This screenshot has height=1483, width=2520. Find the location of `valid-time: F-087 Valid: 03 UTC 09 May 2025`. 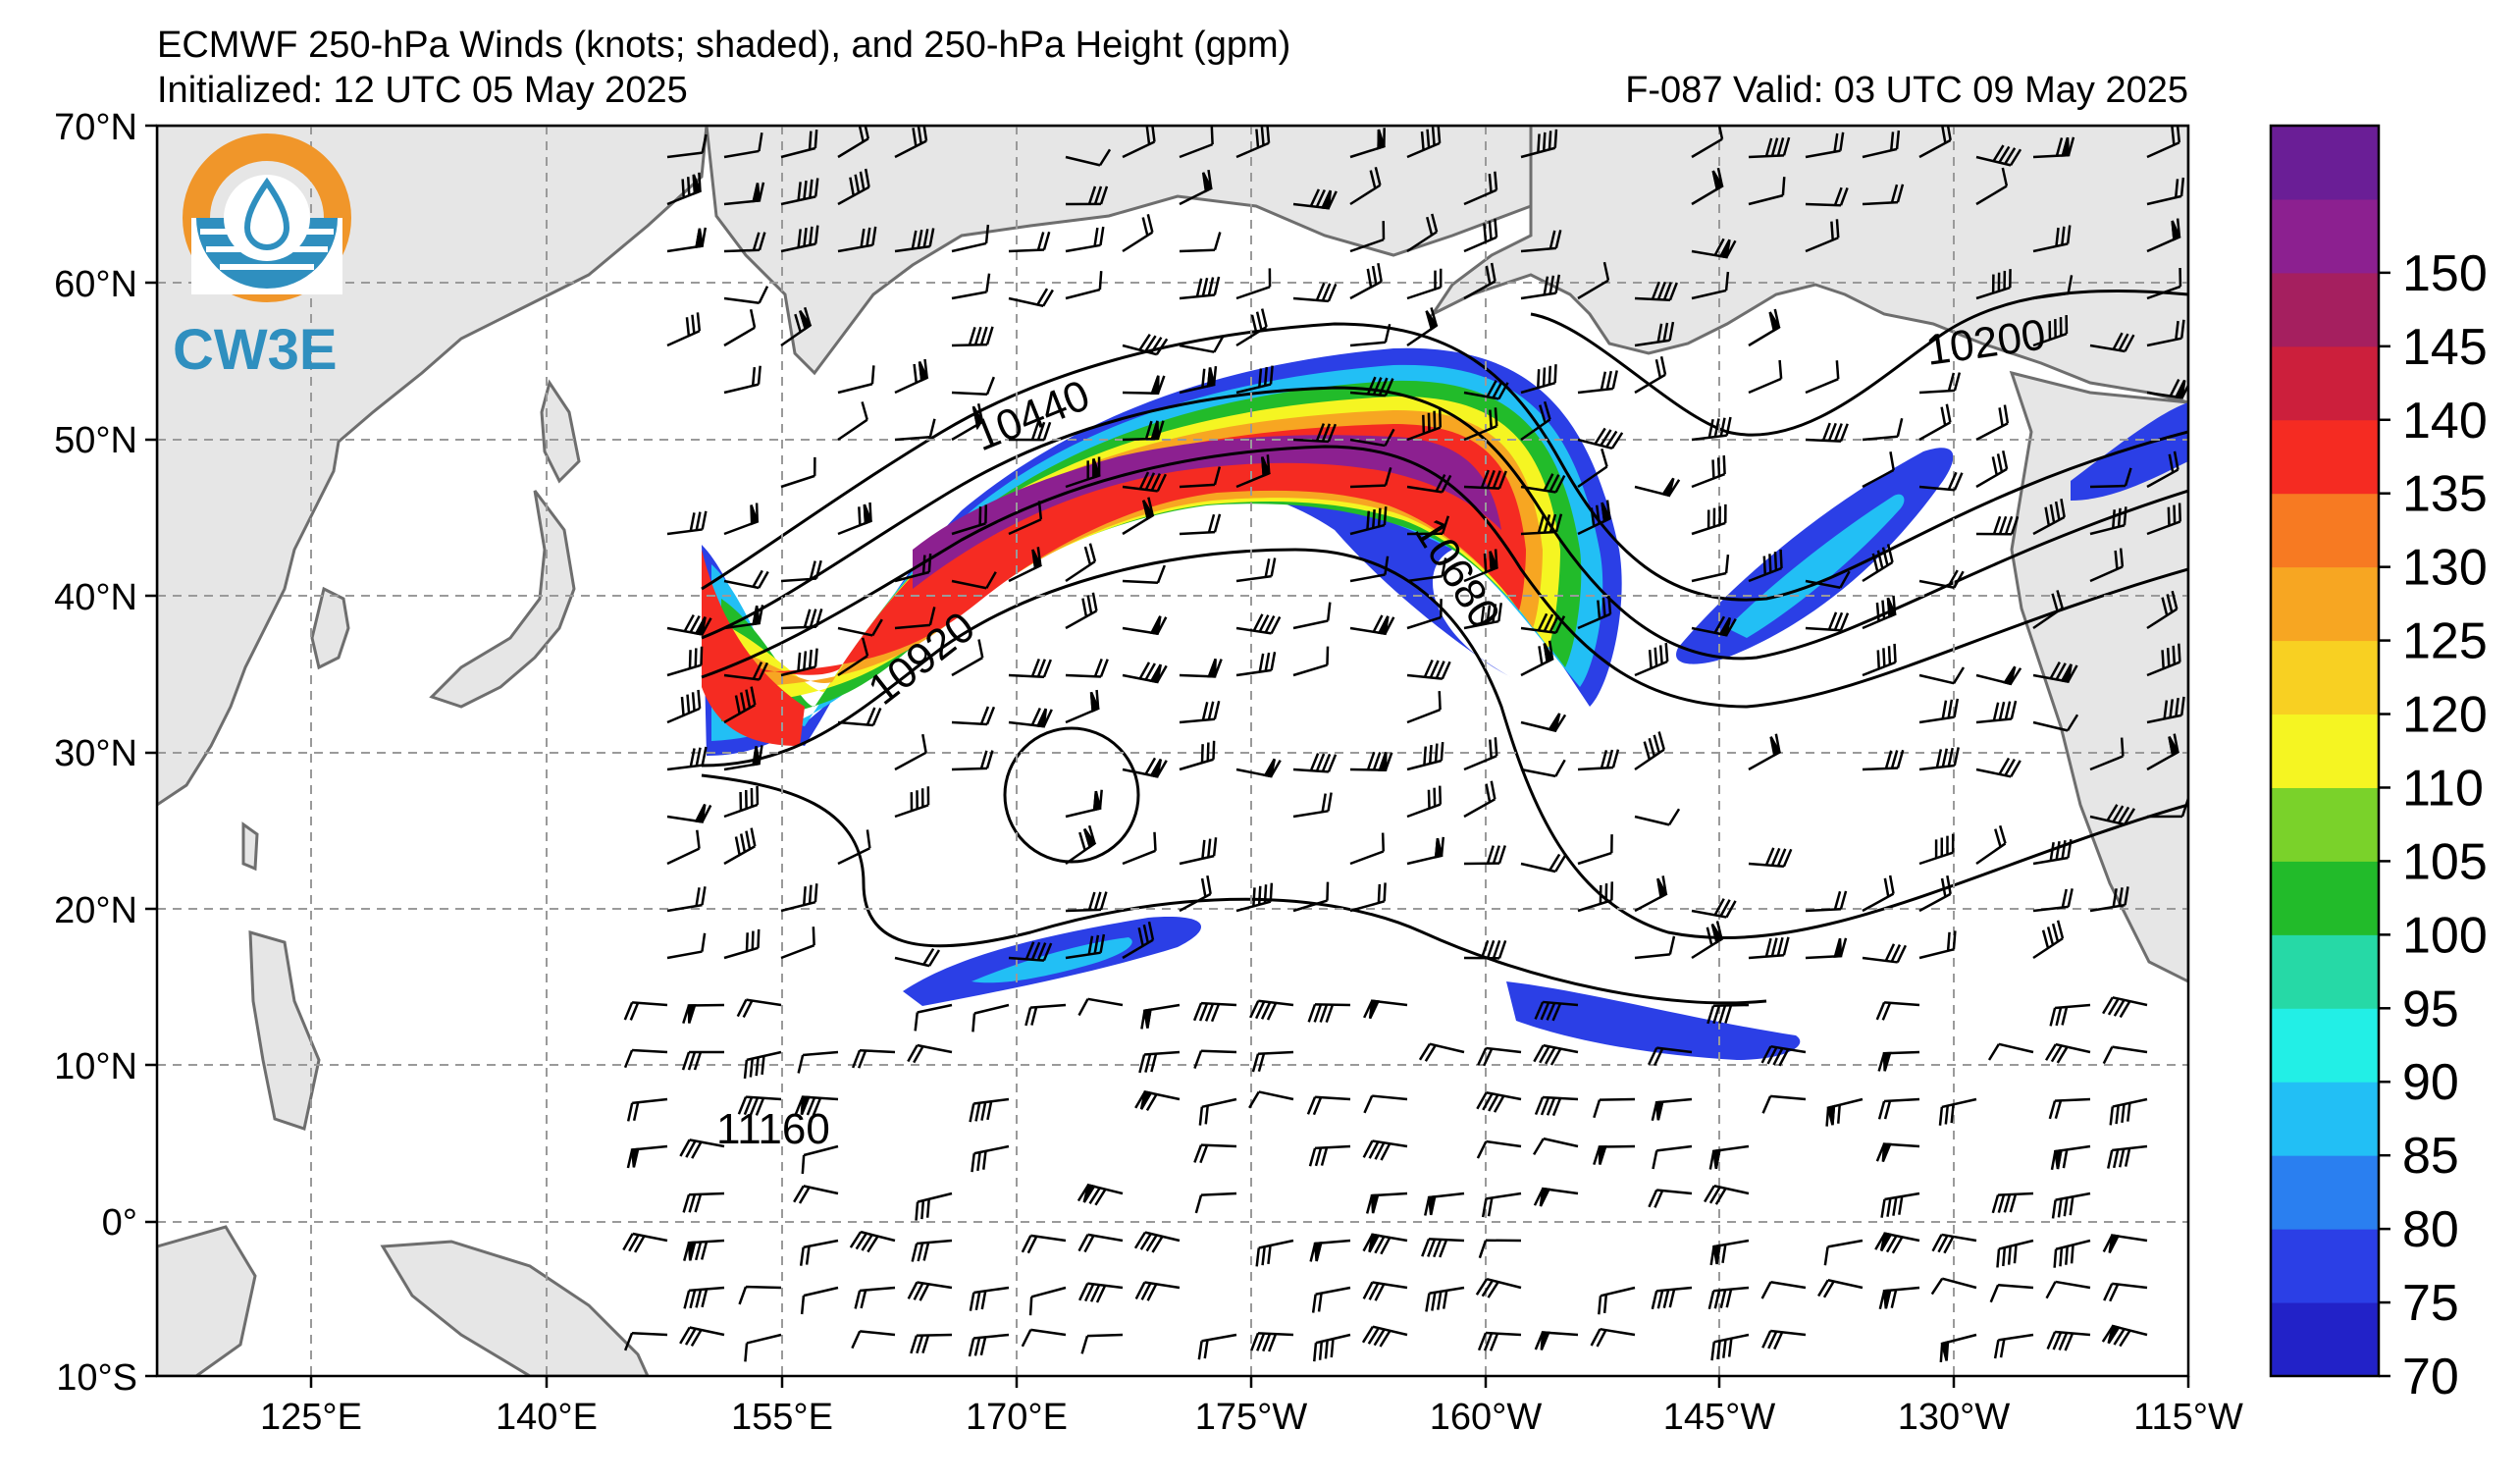

valid-time: F-087 Valid: 03 UTC 09 May 2025 is located at coordinates (1906, 91).